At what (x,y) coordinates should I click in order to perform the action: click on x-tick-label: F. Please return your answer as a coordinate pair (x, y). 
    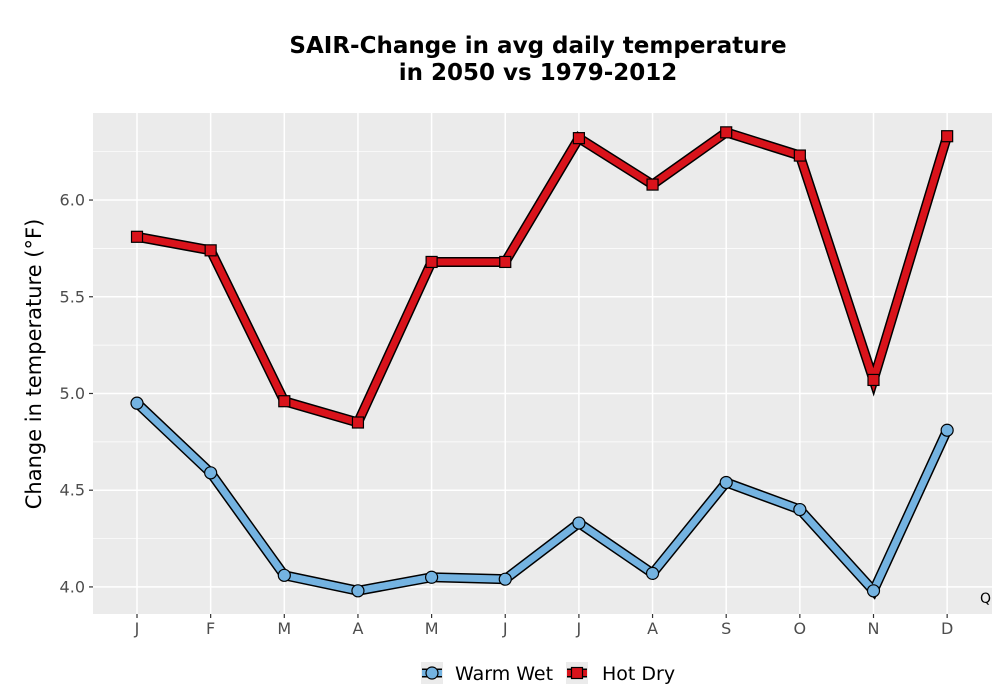
    Looking at the image, I should click on (210, 628).